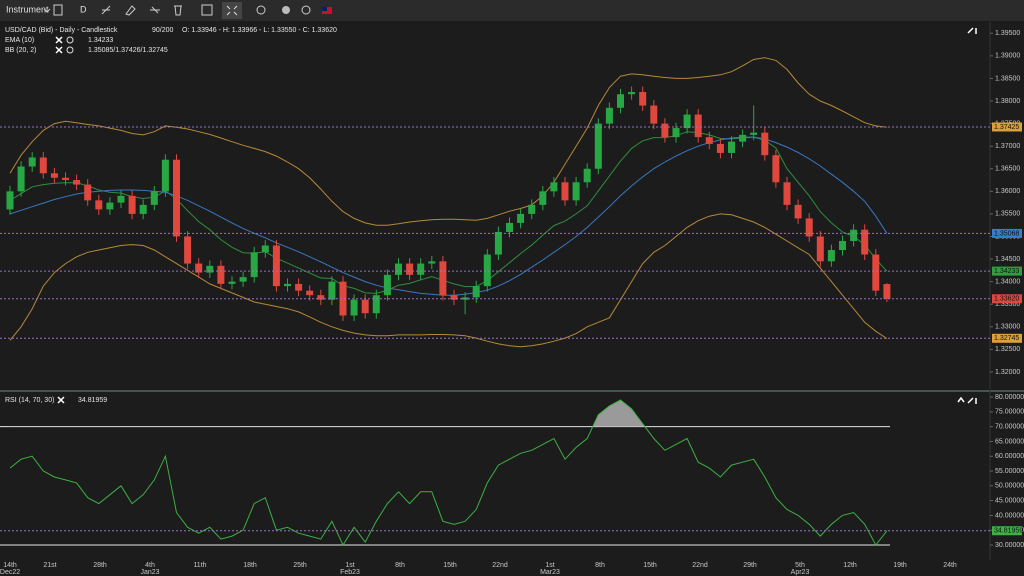 The width and height of the screenshot is (1024, 576). Describe the element at coordinates (27, 9) in the screenshot. I see `instrument-button: Instrument` at that location.